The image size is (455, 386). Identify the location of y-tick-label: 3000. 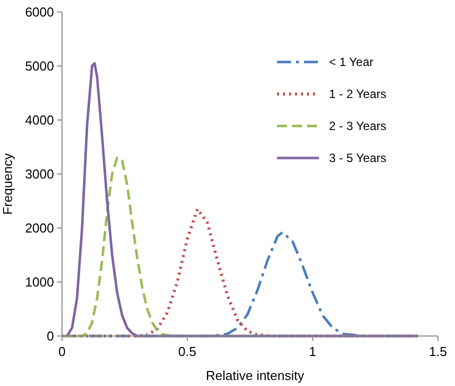
(39, 174).